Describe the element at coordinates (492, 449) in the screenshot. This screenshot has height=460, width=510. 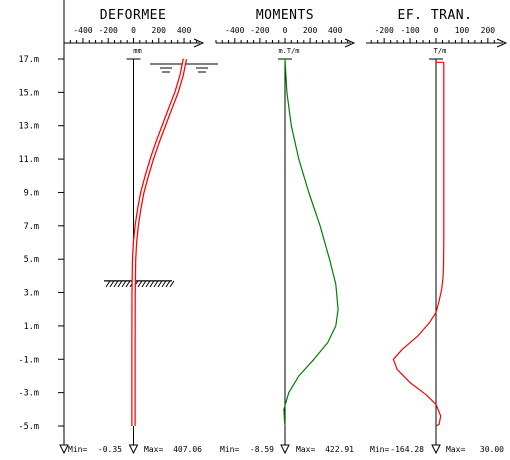
I see `max-value: 30.00` at that location.